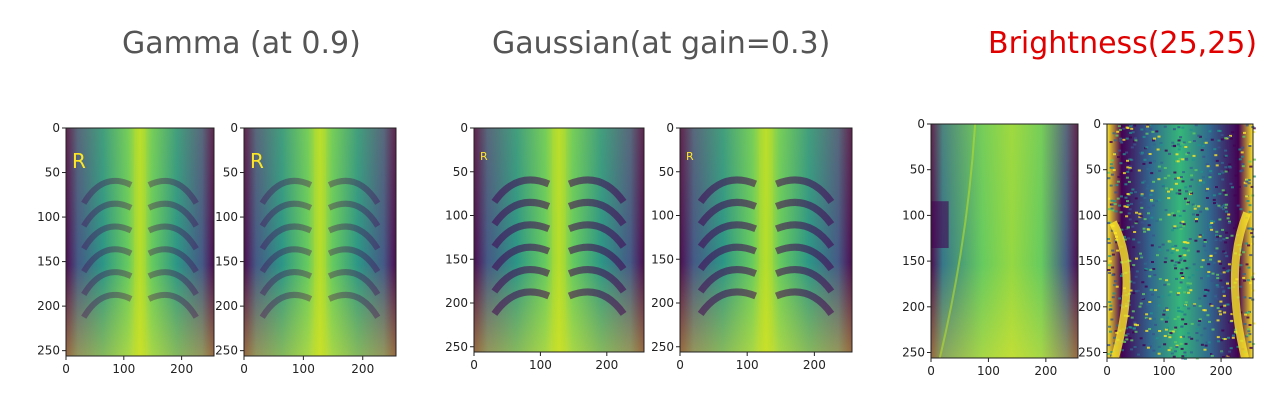 This screenshot has width=1284, height=416. I want to click on gamma-title: Gamma (at 0.9), so click(241, 43).